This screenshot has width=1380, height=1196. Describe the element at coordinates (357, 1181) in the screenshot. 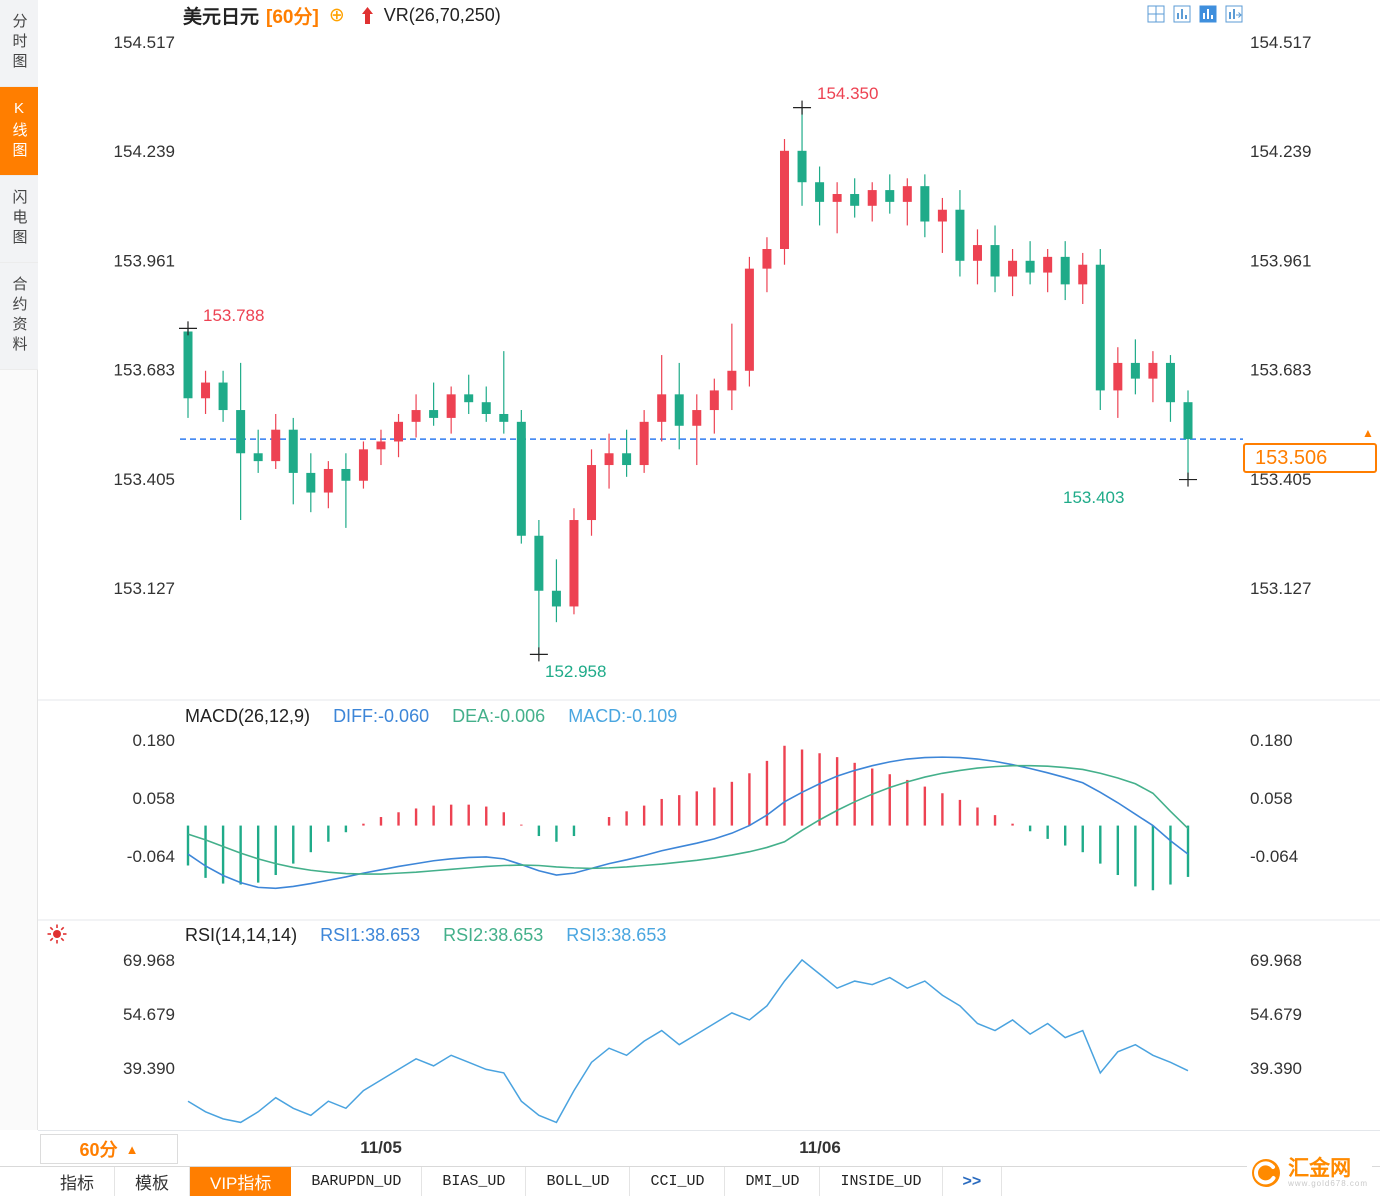

I see `tab-barupdn-ud: BARUPDN_UD` at that location.